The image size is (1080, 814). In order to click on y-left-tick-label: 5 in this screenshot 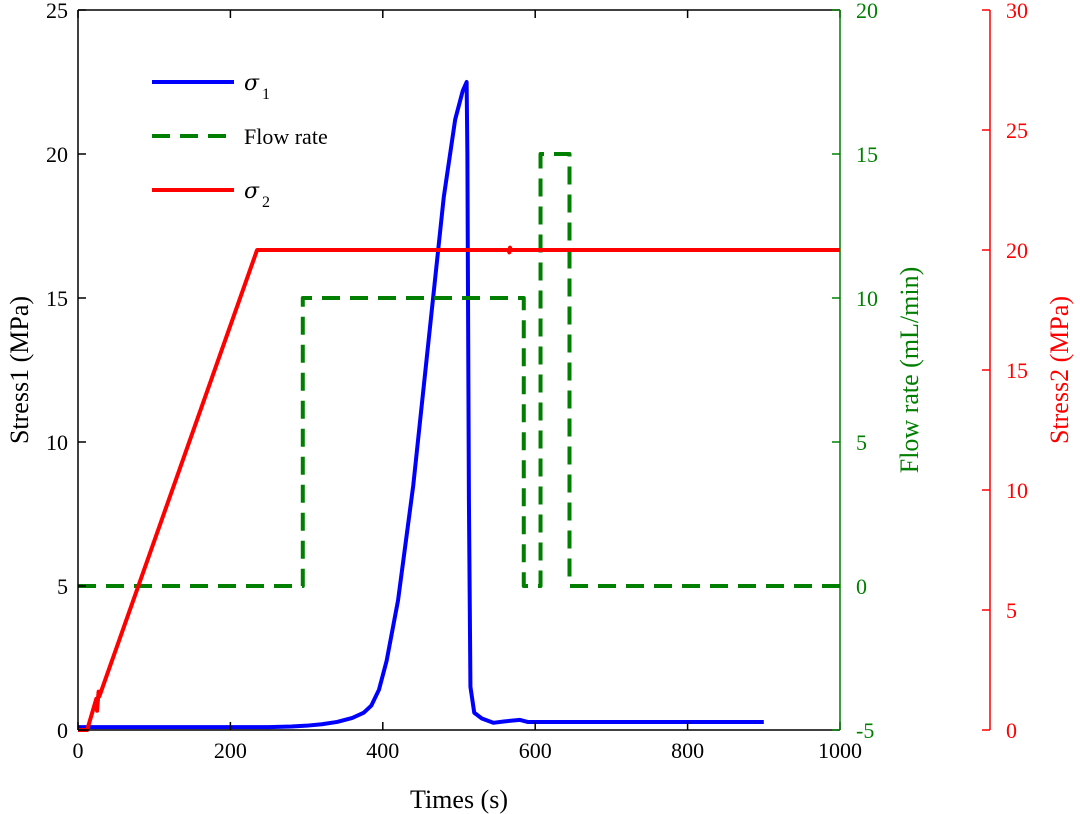, I will do `click(62, 586)`.